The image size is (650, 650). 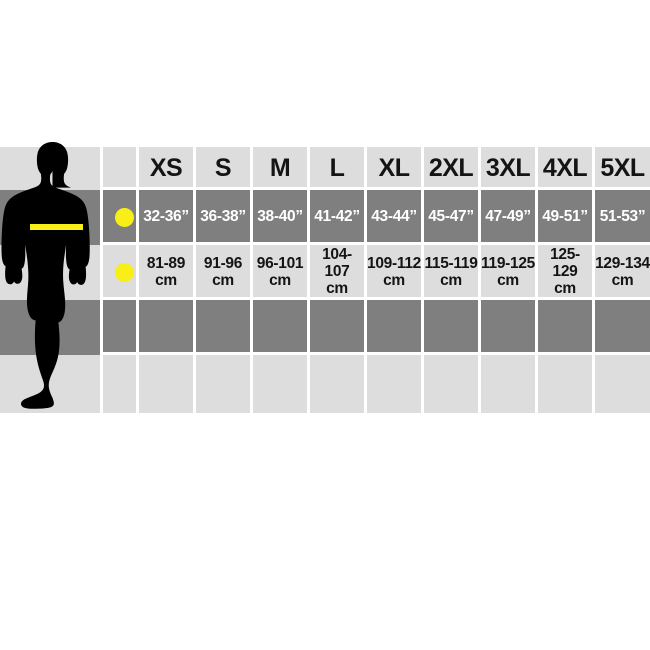 What do you see at coordinates (508, 168) in the screenshot?
I see `header-cell-3xl: 3XL` at bounding box center [508, 168].